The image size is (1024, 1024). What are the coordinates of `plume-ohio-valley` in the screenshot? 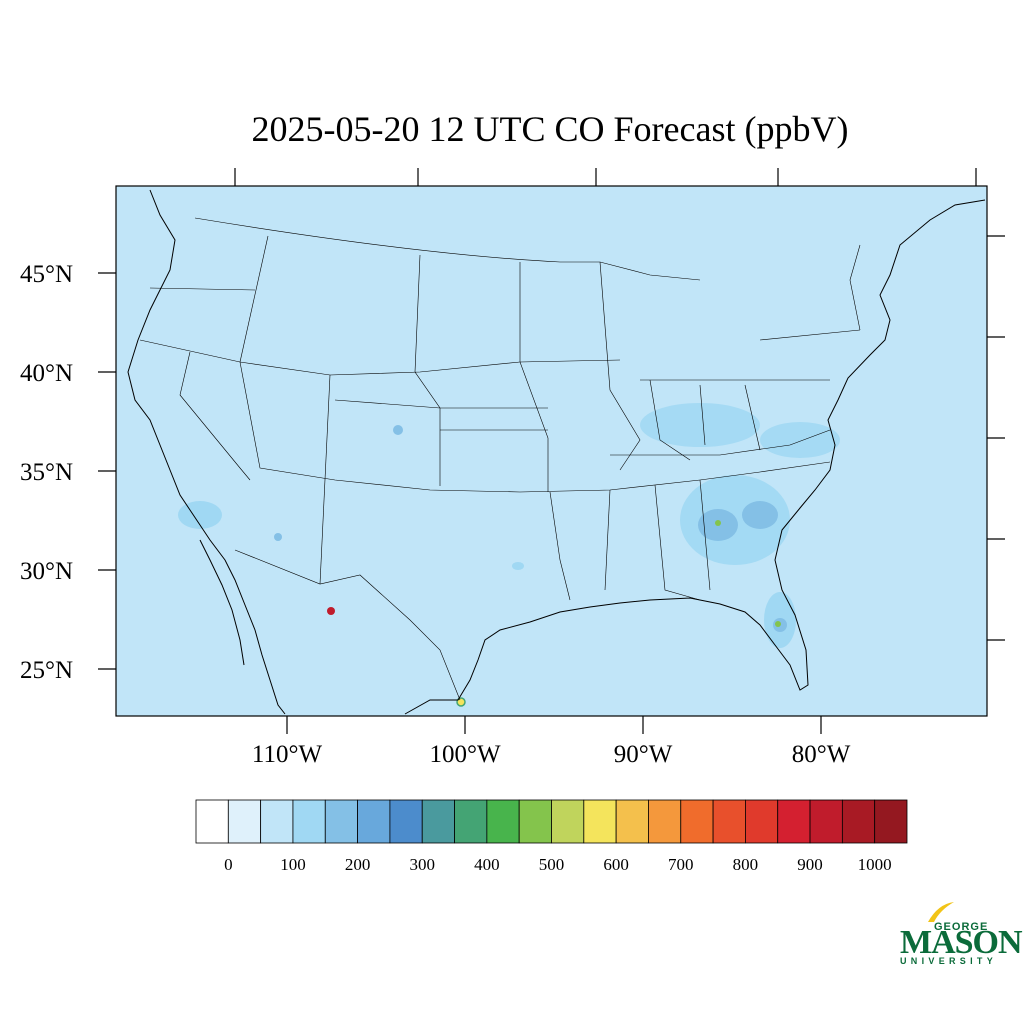 It's located at (700, 425).